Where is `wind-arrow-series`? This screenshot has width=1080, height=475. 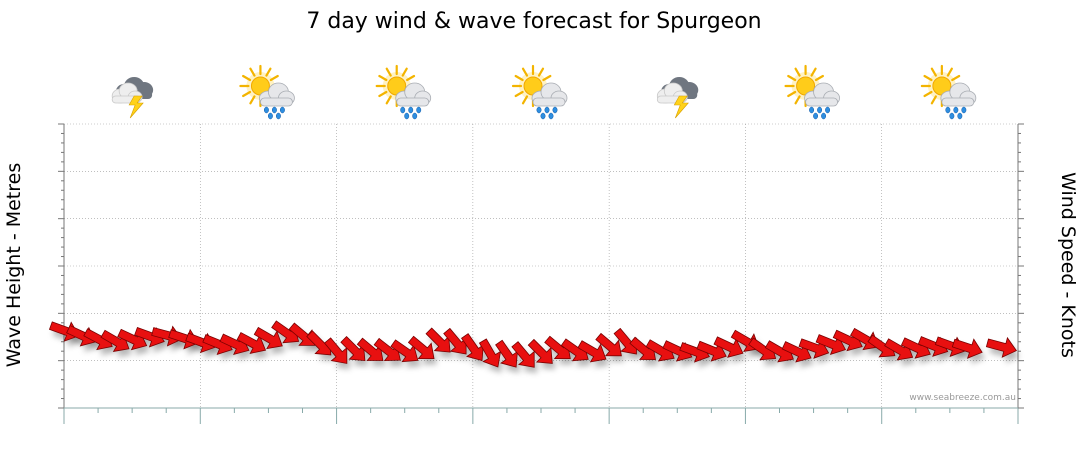
wind-arrow-series is located at coordinates (533, 344).